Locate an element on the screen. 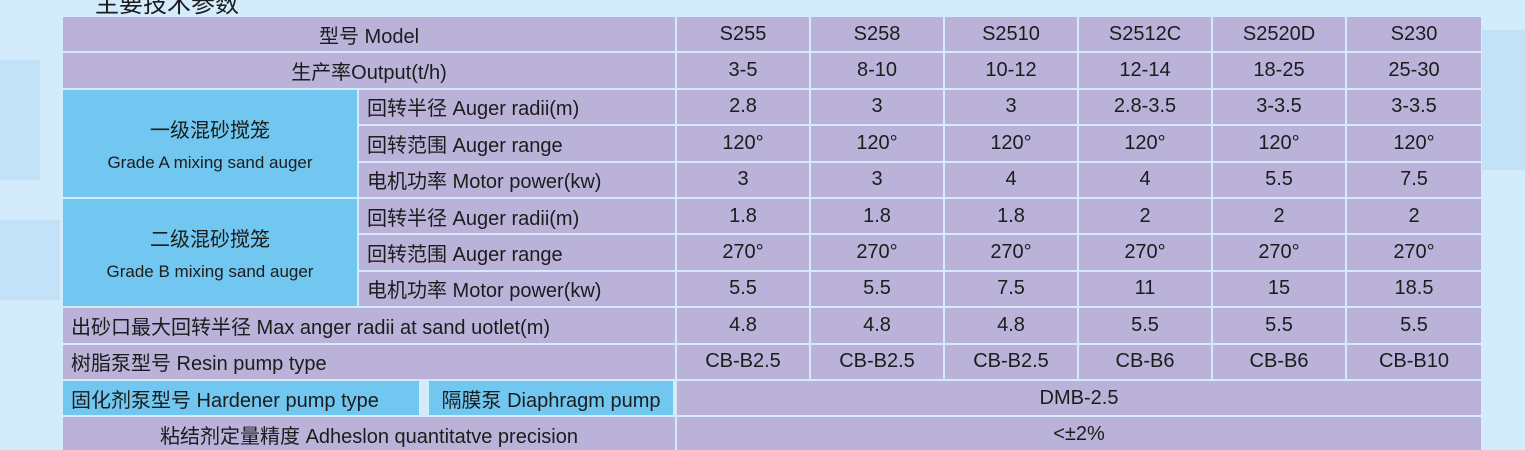 This screenshot has height=450, width=1525. title: 主要技术参数 is located at coordinates (167, 9).